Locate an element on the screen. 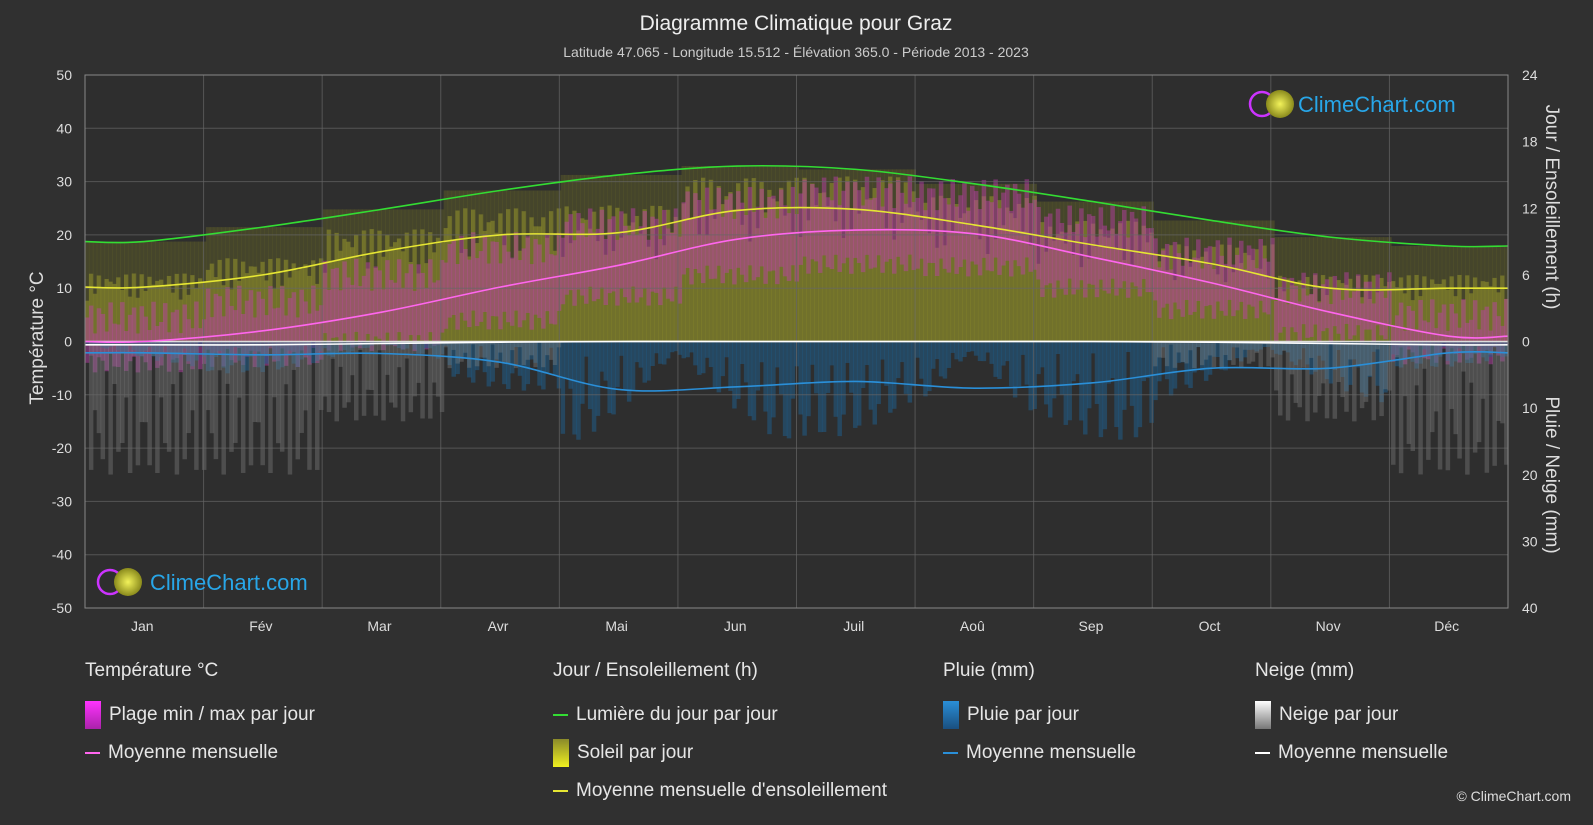 The width and height of the screenshot is (1593, 825). snow-mean-line-icon is located at coordinates (1262, 753).